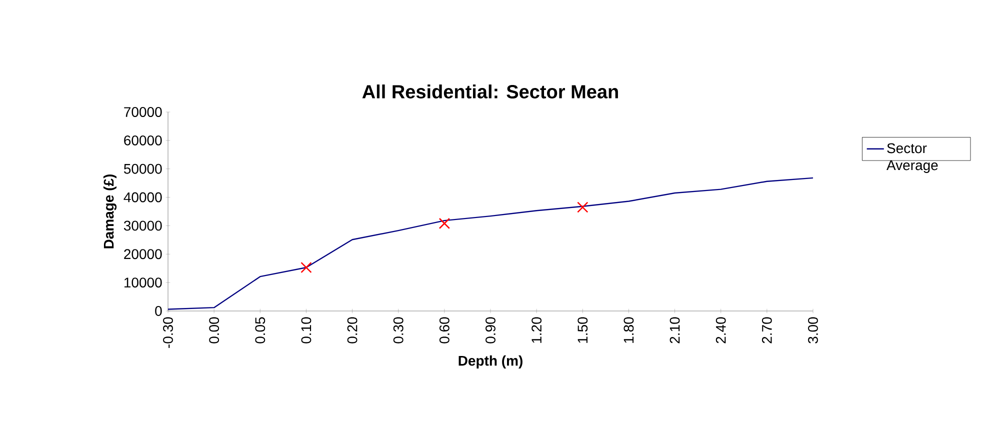 Image resolution: width=999 pixels, height=446 pixels. What do you see at coordinates (143, 140) in the screenshot?
I see `y-tick-label: 60000` at bounding box center [143, 140].